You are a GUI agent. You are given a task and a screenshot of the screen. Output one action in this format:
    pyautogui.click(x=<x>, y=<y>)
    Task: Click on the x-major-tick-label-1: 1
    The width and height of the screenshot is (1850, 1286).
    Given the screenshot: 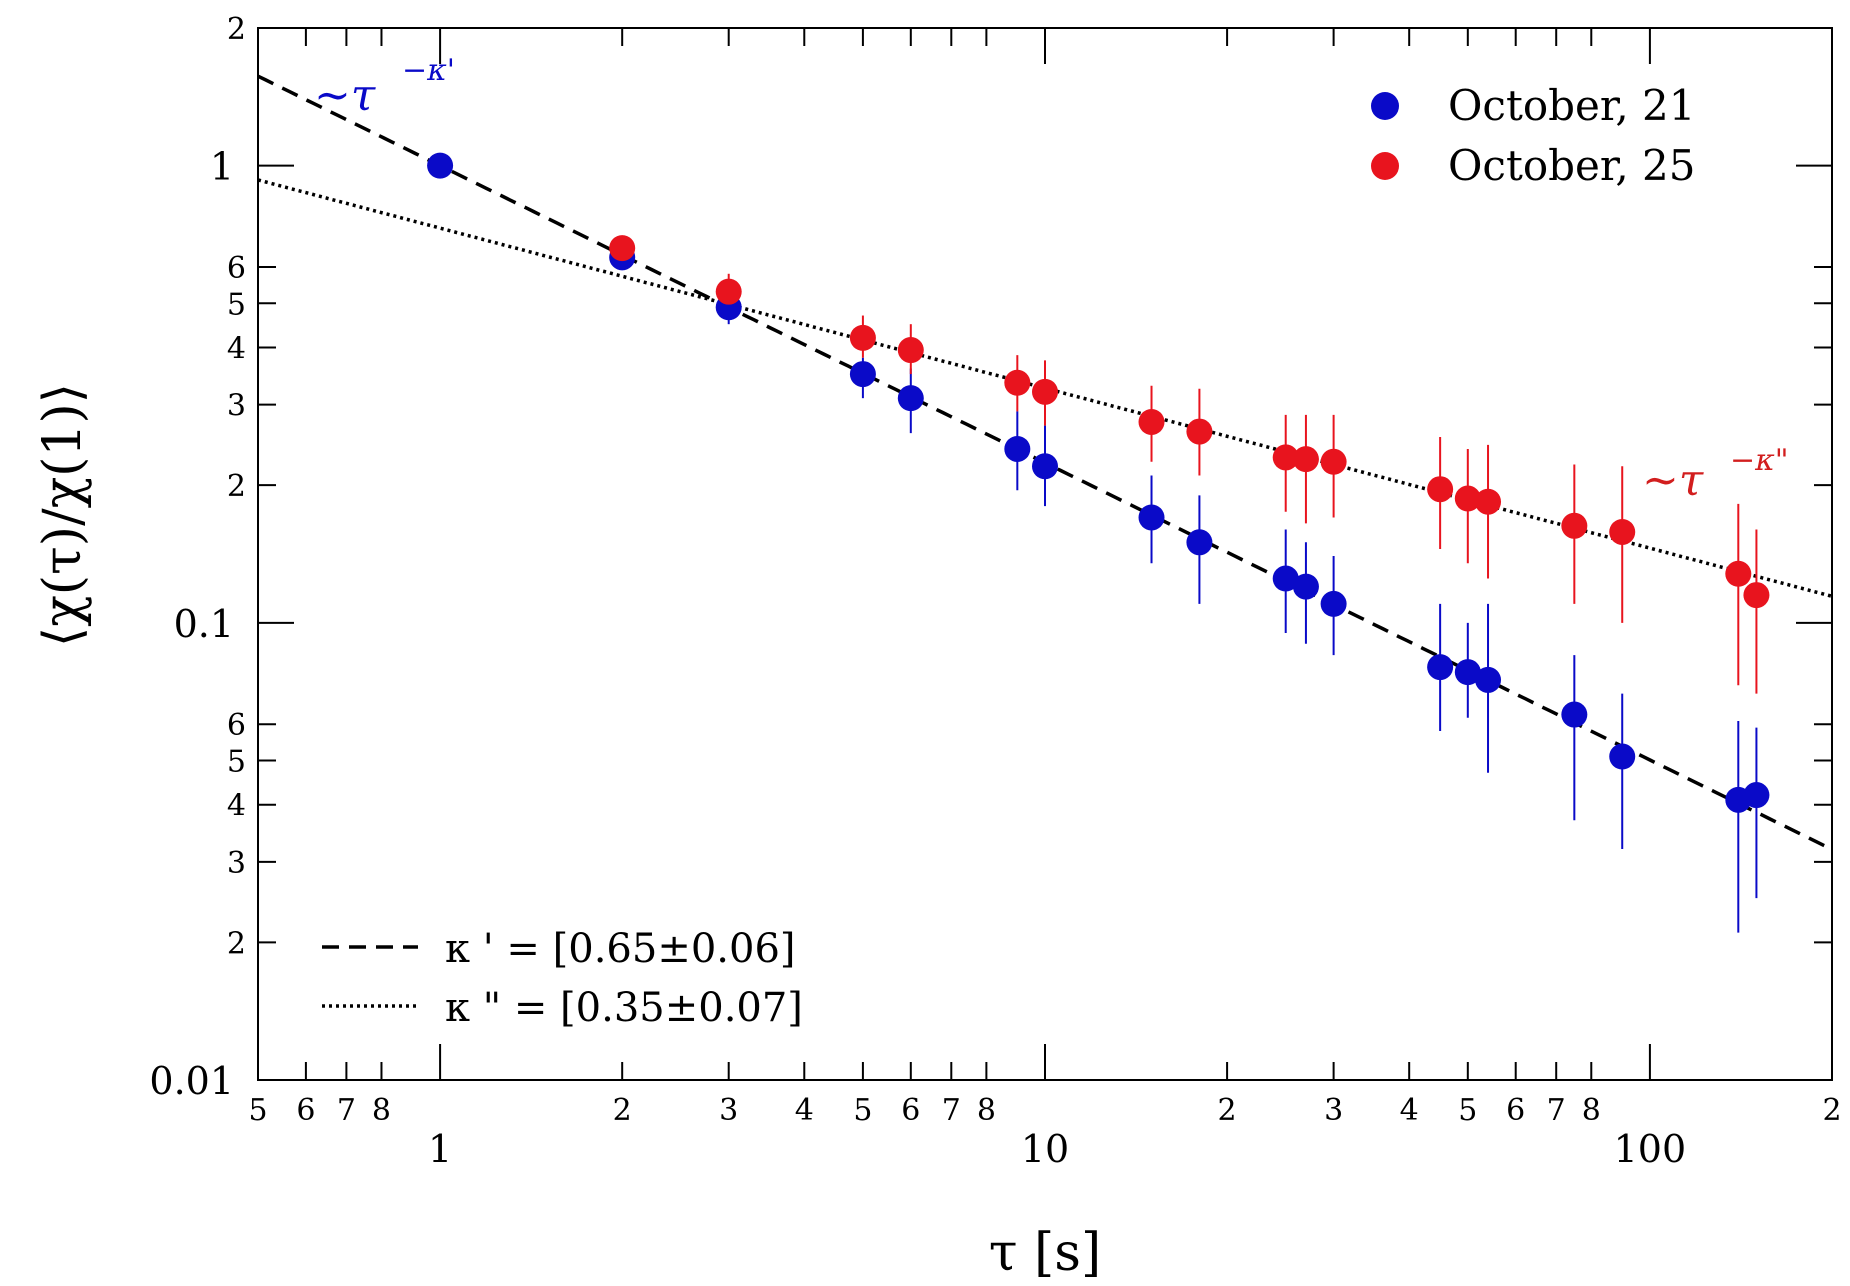 What is the action you would take?
    pyautogui.click(x=440, y=1149)
    